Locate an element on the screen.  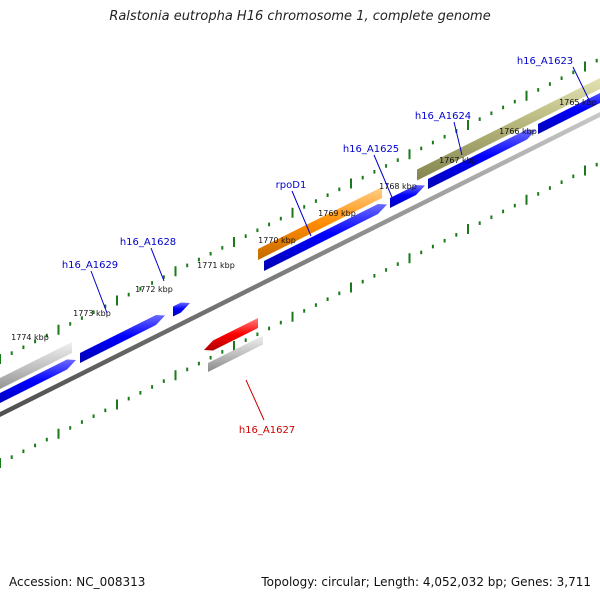
gene-label-h16-a1627: h16_A1627 is located at coordinates (267, 430).